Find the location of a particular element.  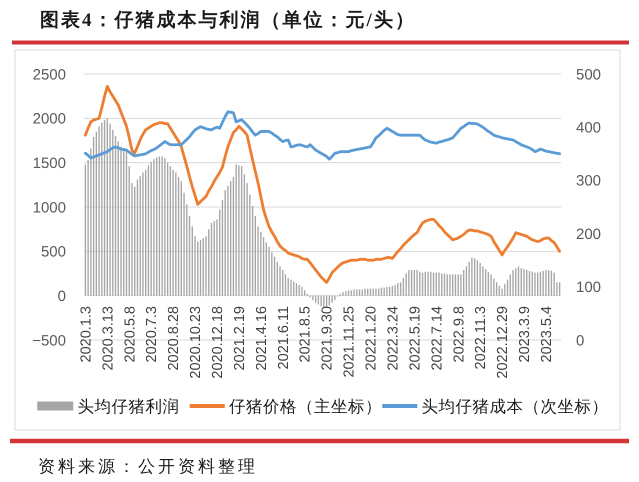

y-tick-label: 500 is located at coordinates (53, 252).